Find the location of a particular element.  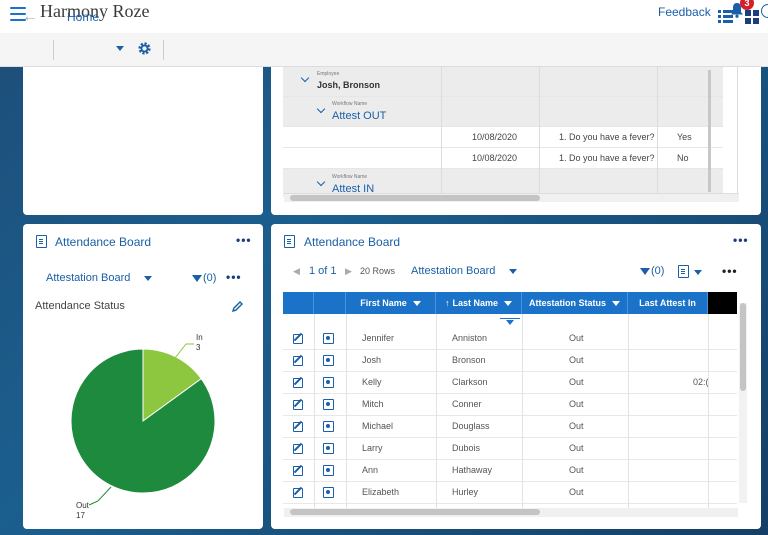

export-dropdown-caret-icon is located at coordinates (698, 272).